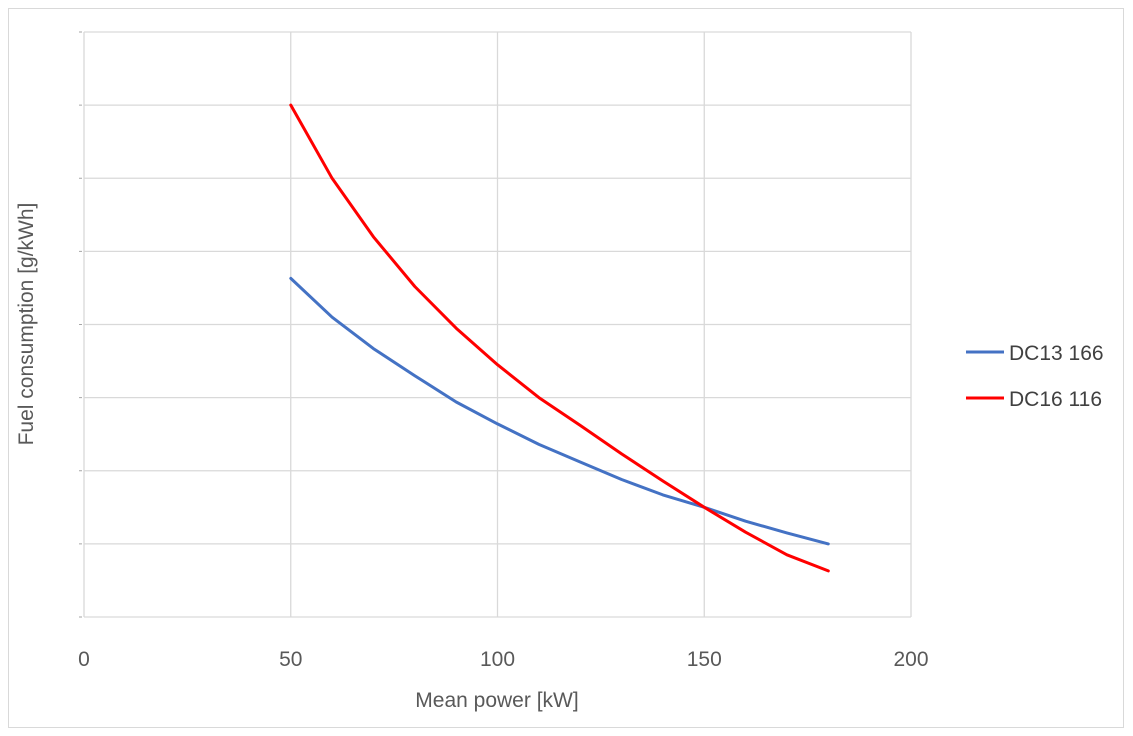 This screenshot has width=1133, height=736. What do you see at coordinates (26, 324) in the screenshot?
I see `y-axis-title: Fuel consumption [g/kWh]` at bounding box center [26, 324].